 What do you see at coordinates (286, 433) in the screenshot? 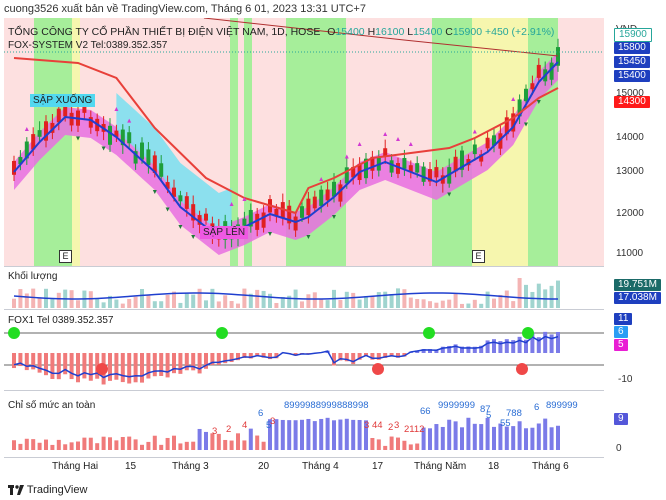
I see `safety-canvas` at bounding box center [286, 433].